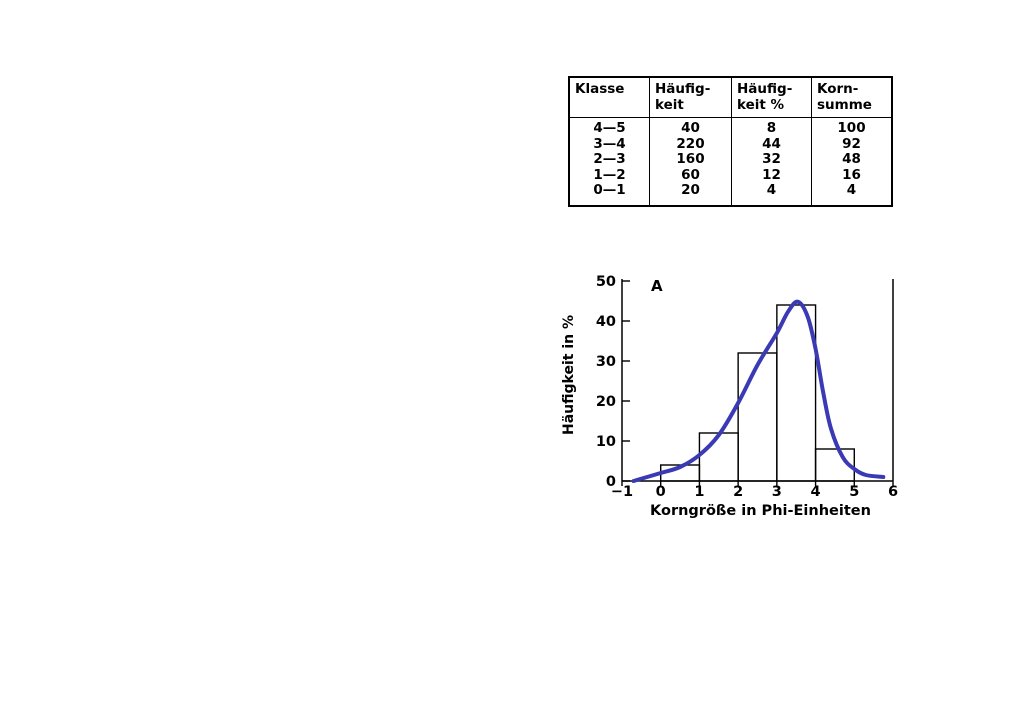 The width and height of the screenshot is (1023, 708). I want to click on y-tick-label: 20, so click(606, 402).